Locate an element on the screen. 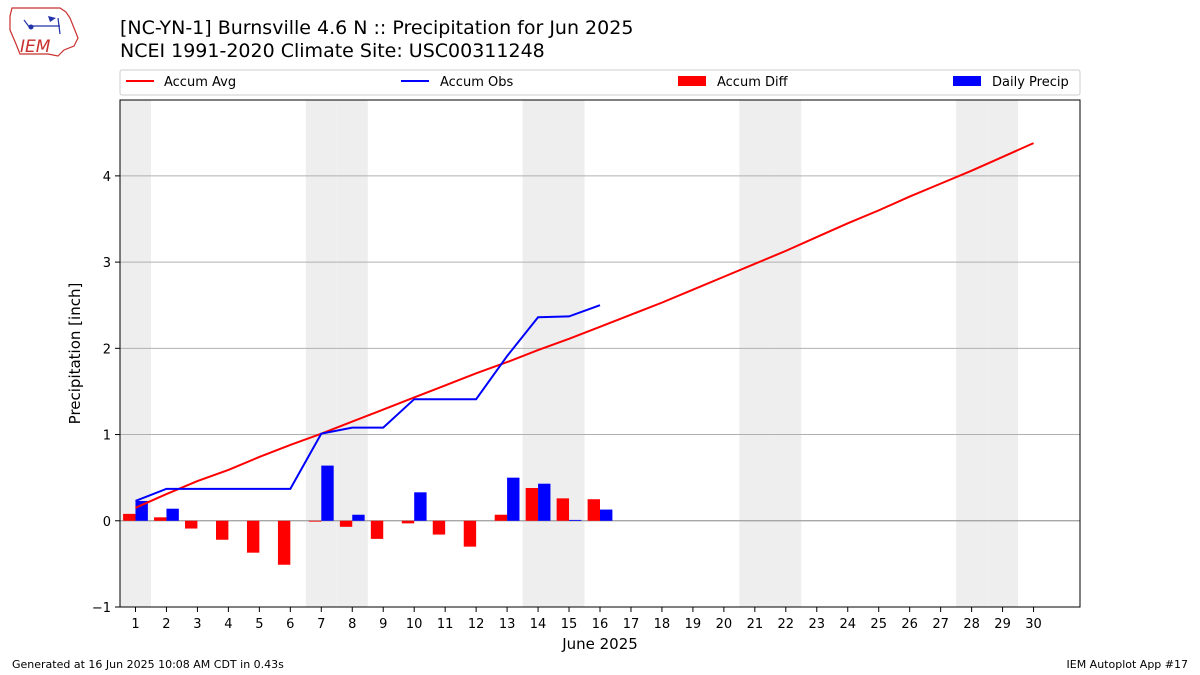 Image resolution: width=1200 pixels, height=675 pixels. x-tick-label-17: 17 is located at coordinates (631, 624).